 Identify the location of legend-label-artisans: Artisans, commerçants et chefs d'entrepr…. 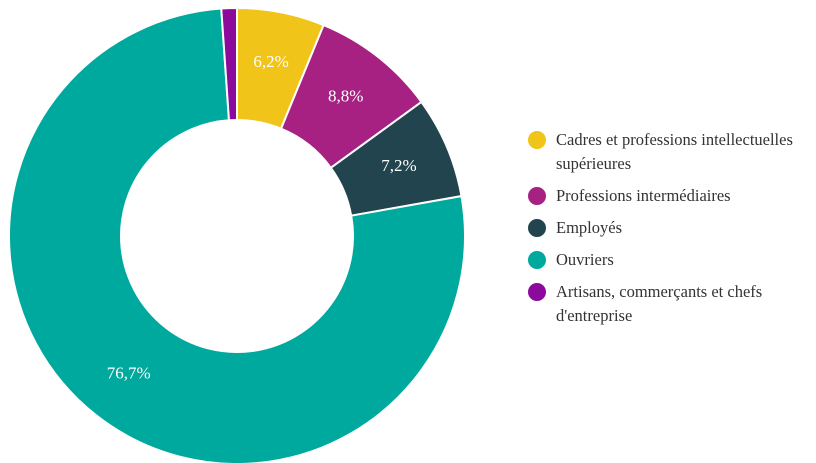
(659, 303).